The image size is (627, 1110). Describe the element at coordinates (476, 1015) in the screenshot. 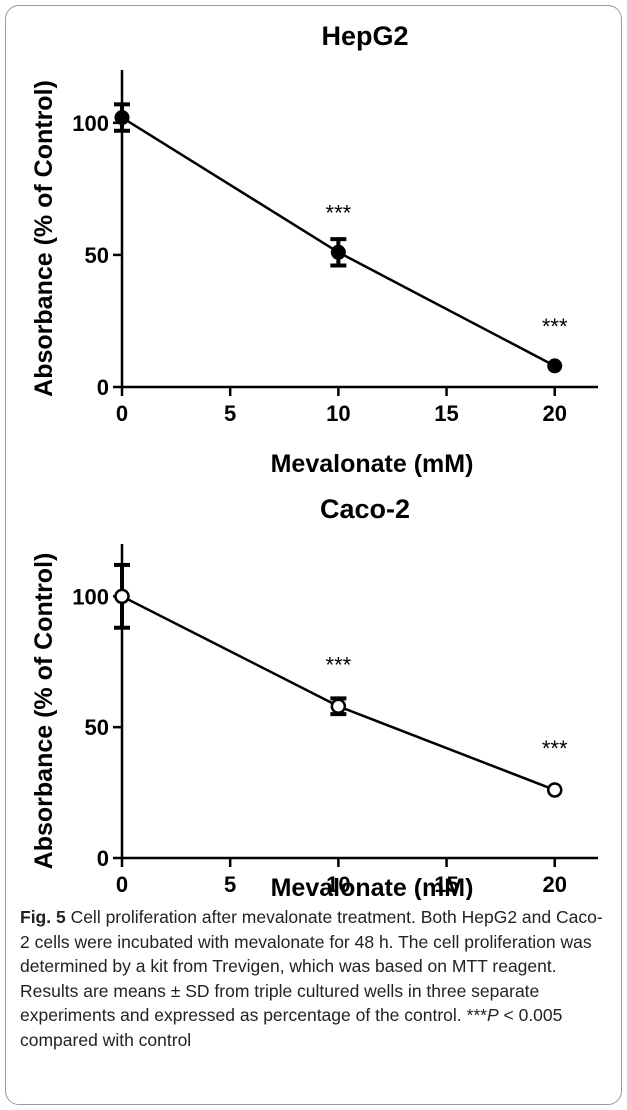

I see `caption-significance-marker: ***` at that location.